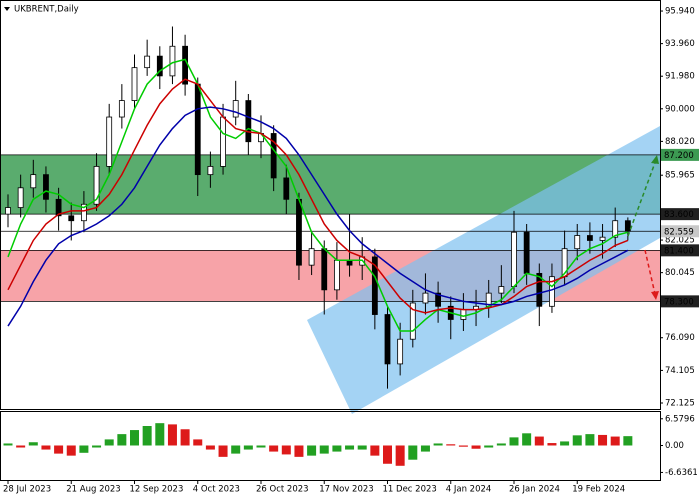  What do you see at coordinates (410, 490) in the screenshot?
I see `x-tick-label: 11 Dec 2023` at bounding box center [410, 490].